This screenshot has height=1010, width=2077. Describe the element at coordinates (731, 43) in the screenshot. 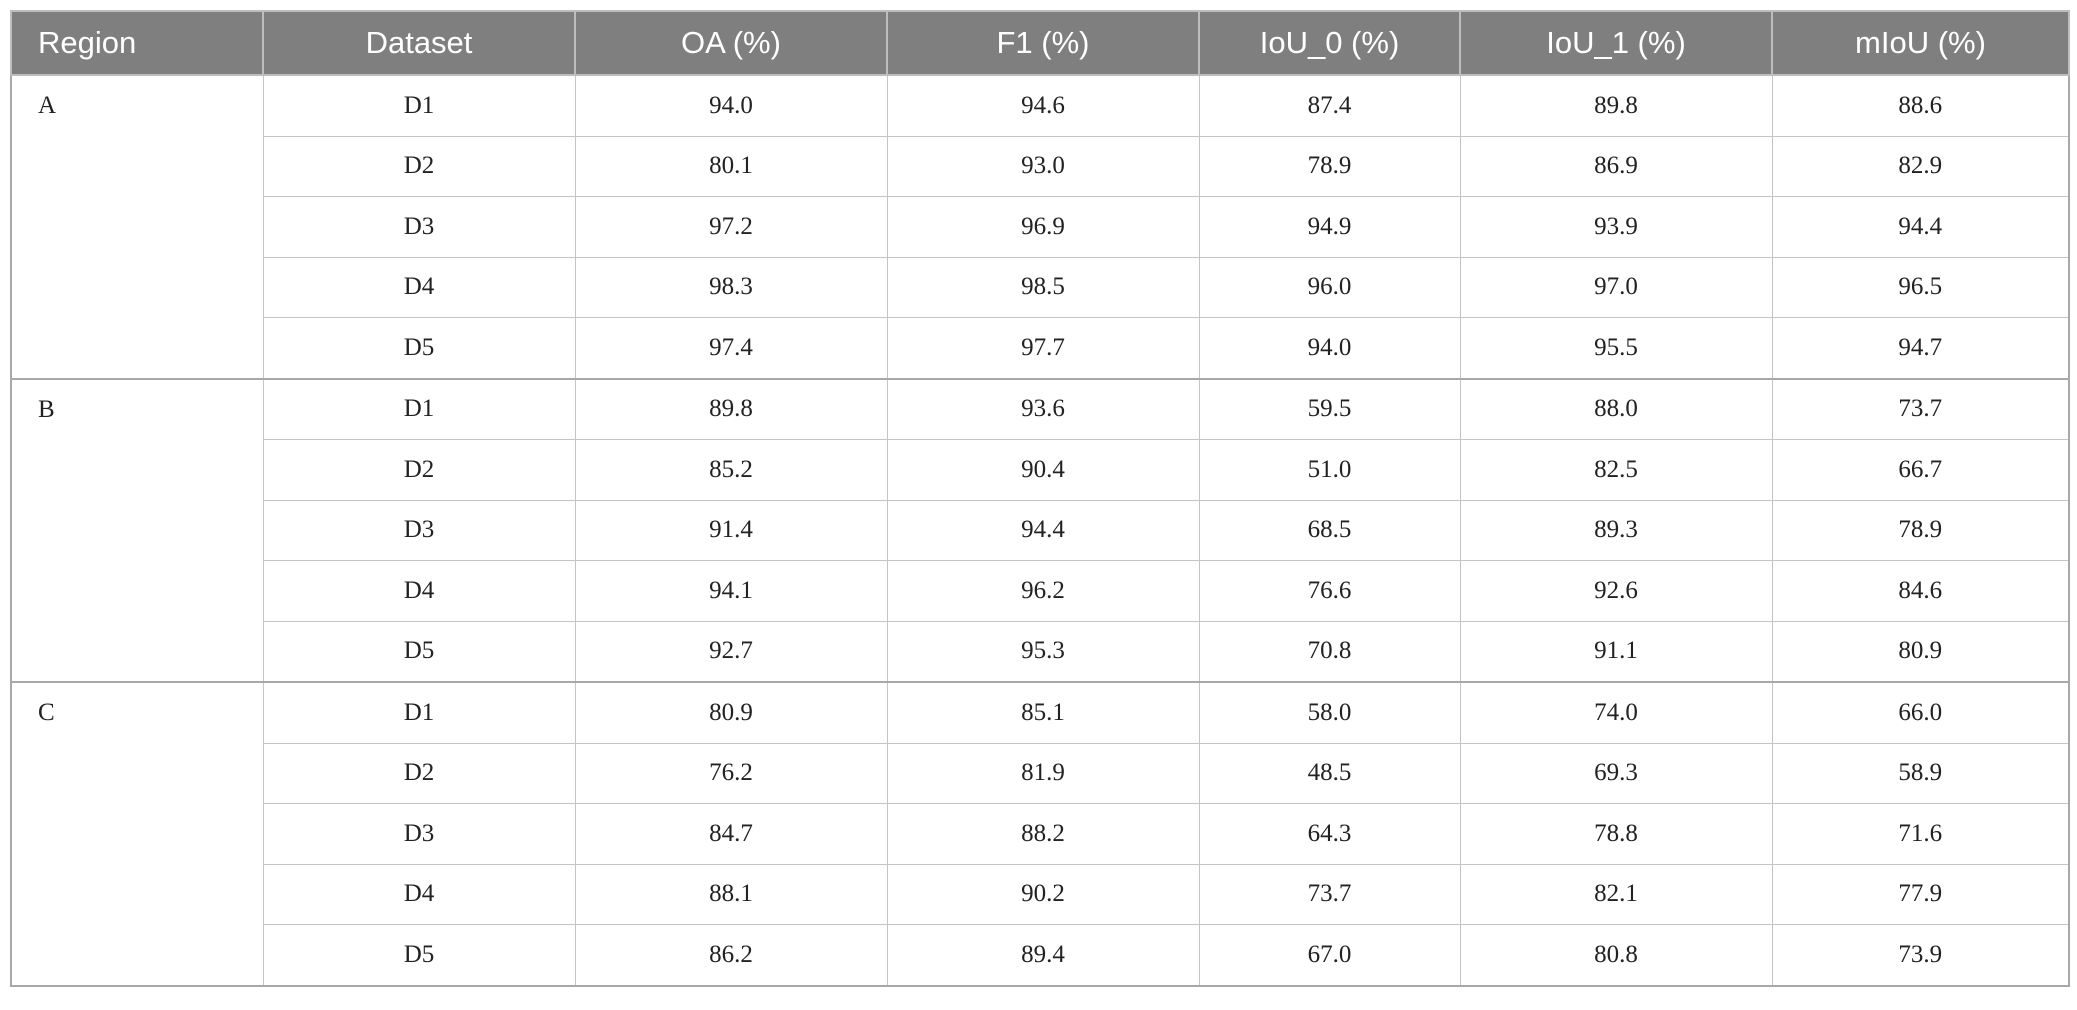

I see `header-cell: OA (%)` at that location.